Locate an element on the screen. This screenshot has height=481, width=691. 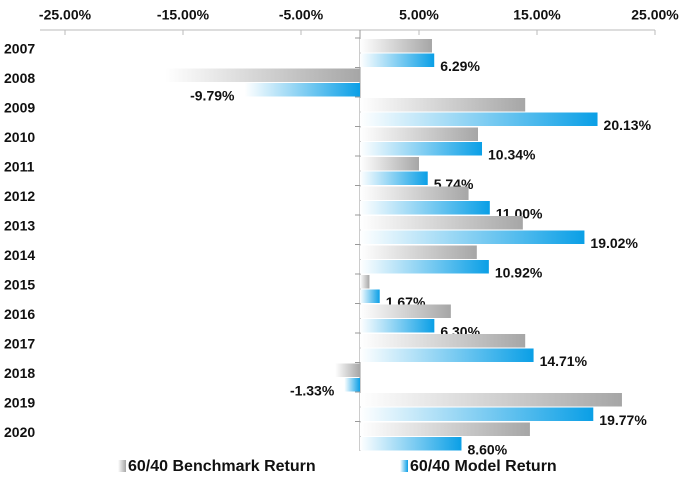
x-tick-label: -15.00% is located at coordinates (183, 15).